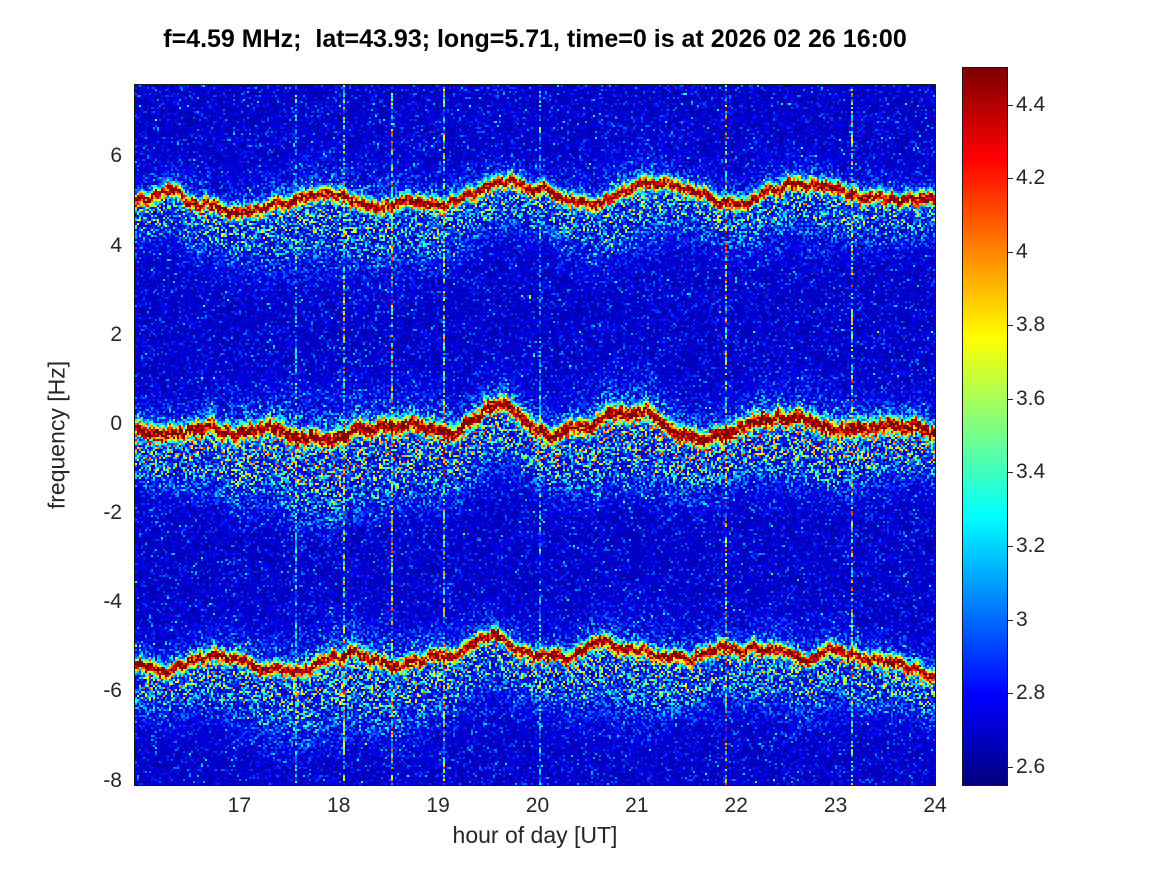 The width and height of the screenshot is (1167, 875). I want to click on x-tick-label: 17, so click(239, 805).